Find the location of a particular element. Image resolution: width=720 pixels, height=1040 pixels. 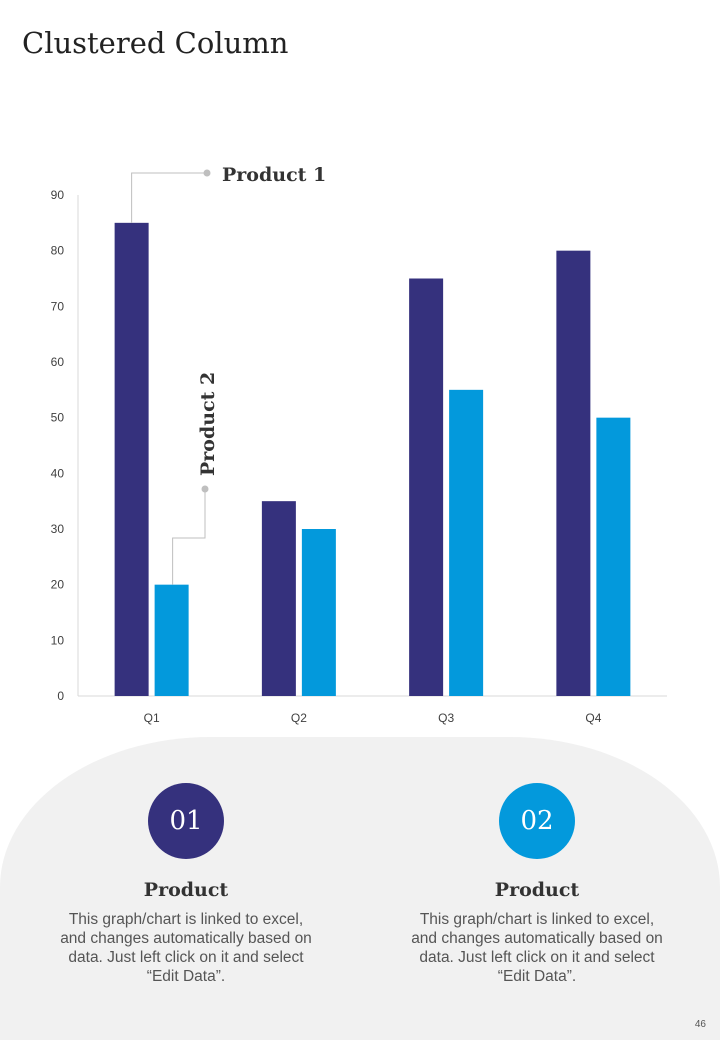

callout-line-series1 is located at coordinates (169, 197).